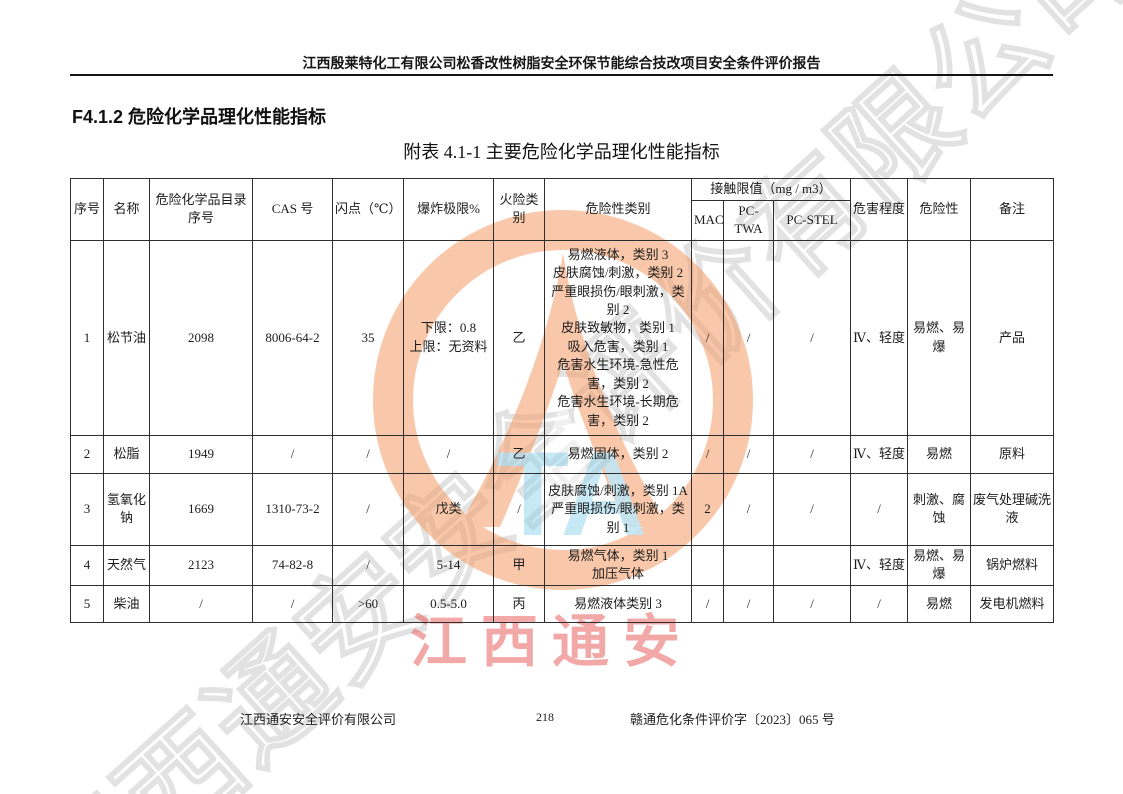  What do you see at coordinates (1012, 454) in the screenshot?
I see `cell-remark: 原料` at bounding box center [1012, 454].